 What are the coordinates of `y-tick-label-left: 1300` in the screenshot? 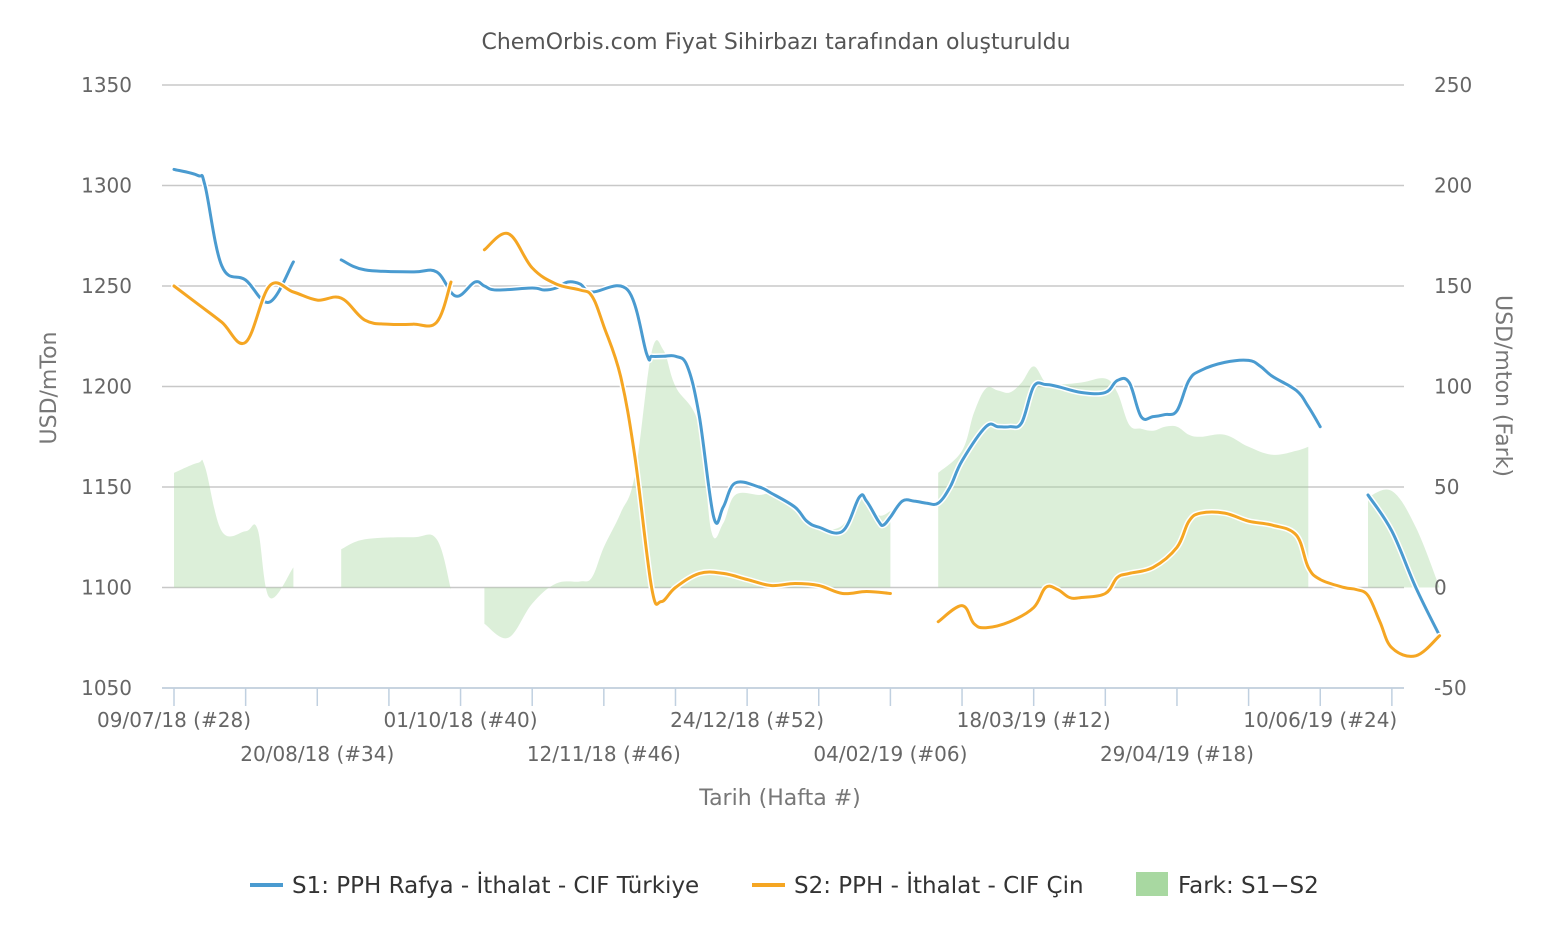 It's located at (106, 186).